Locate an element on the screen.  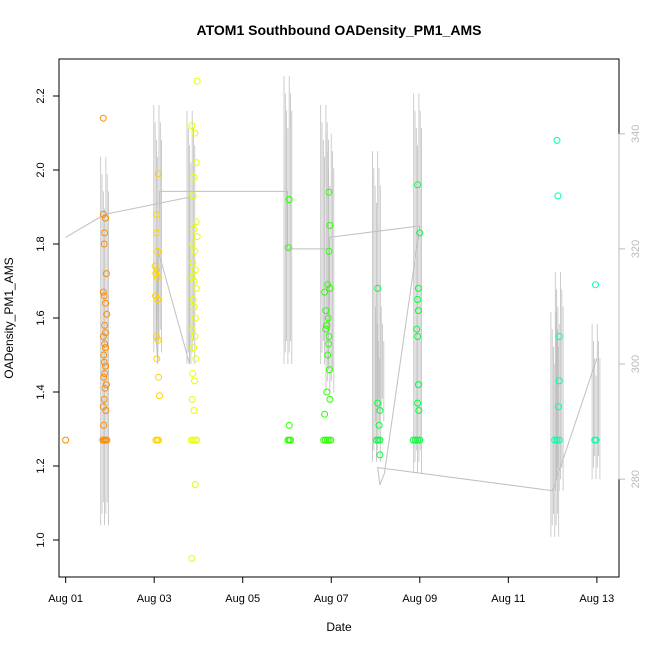
x-tick-label: Aug 05 is located at coordinates (242, 599).